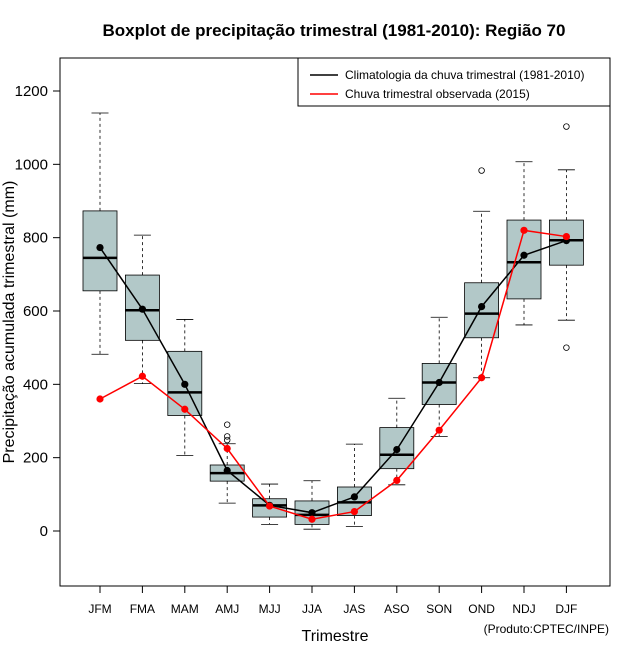 The width and height of the screenshot is (640, 660). I want to click on x-tick-label: DJF, so click(566, 609).